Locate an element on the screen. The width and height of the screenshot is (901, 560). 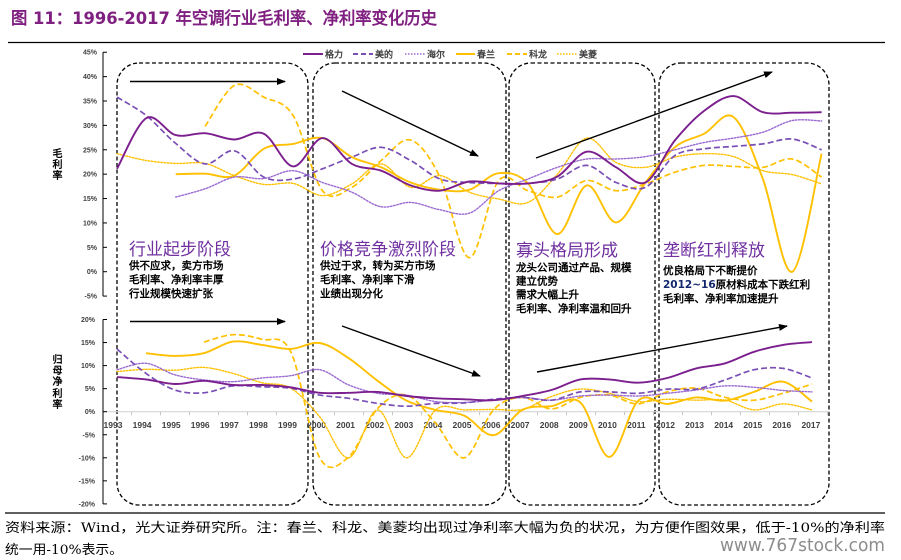
net-margin-x-tick-label: 1994 is located at coordinates (142, 425).